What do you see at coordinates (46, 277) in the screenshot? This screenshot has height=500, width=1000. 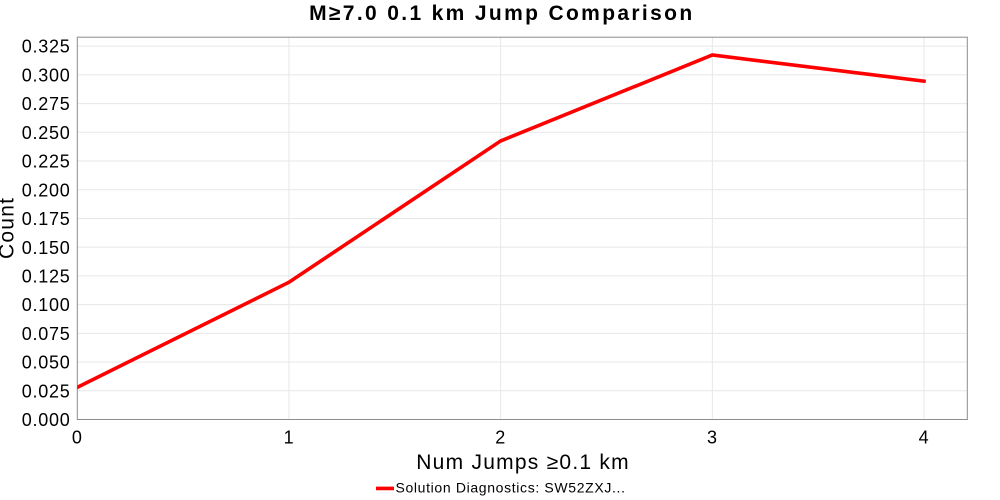 I see `svg-text: 0.125` at bounding box center [46, 277].